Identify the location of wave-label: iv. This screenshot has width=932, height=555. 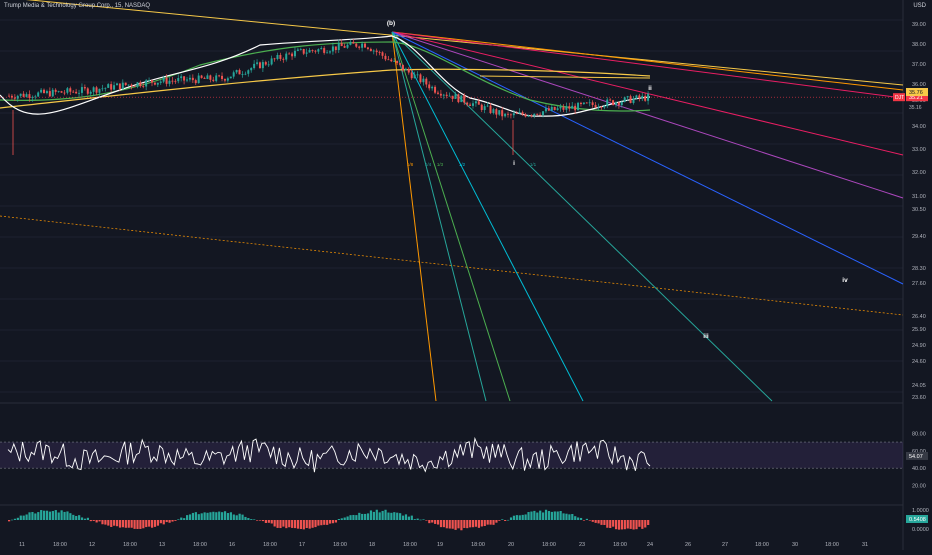
(845, 280).